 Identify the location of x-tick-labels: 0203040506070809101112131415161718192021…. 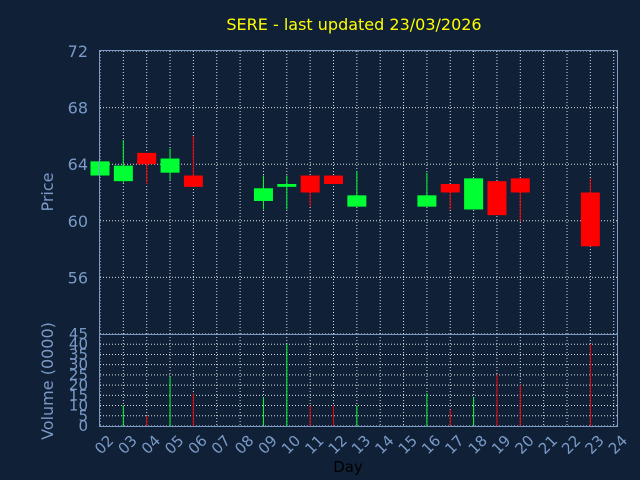
(361, 445).